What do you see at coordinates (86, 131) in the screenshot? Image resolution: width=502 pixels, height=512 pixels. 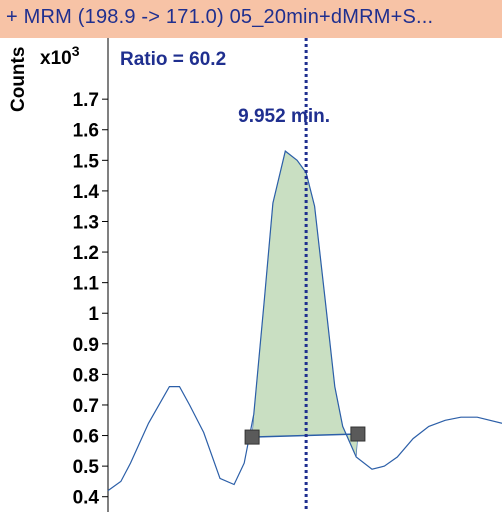 I see `y-tick-label: 1.6` at bounding box center [86, 131].